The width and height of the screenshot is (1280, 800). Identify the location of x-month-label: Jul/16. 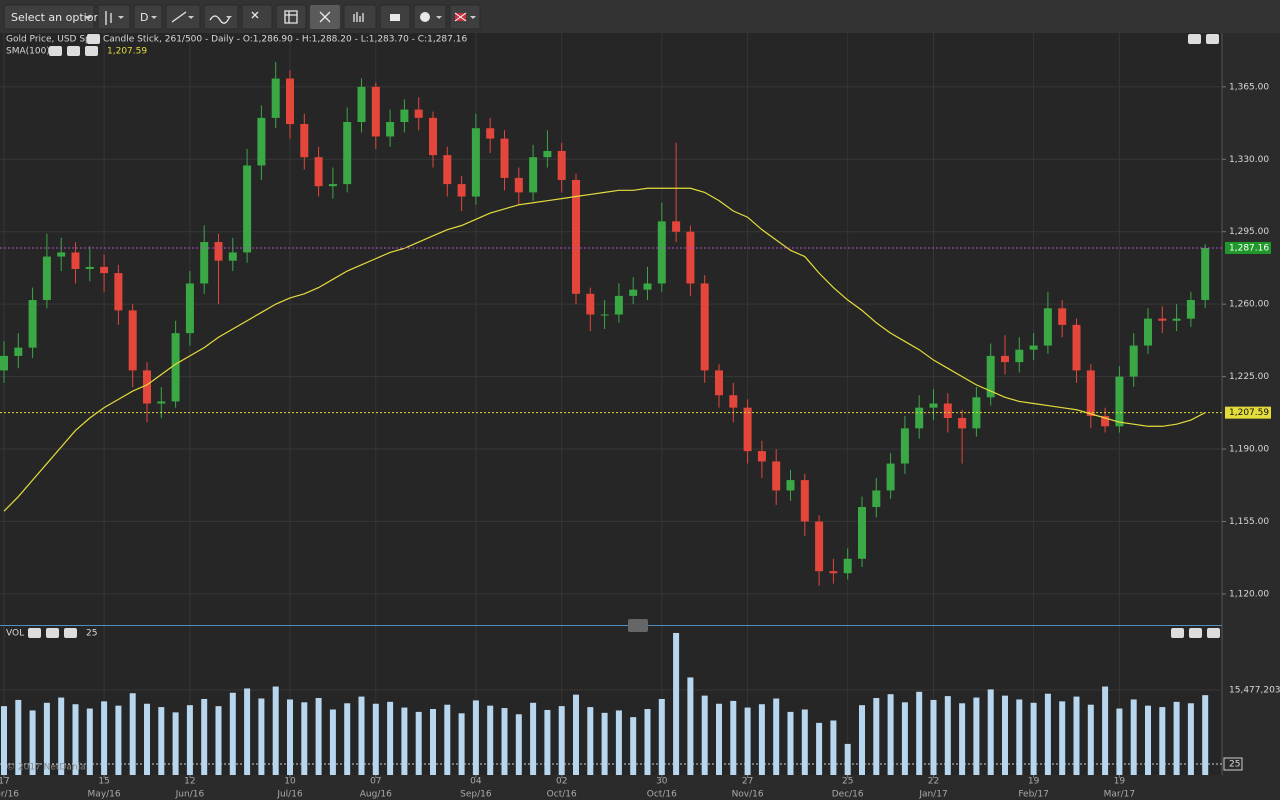
(289, 795).